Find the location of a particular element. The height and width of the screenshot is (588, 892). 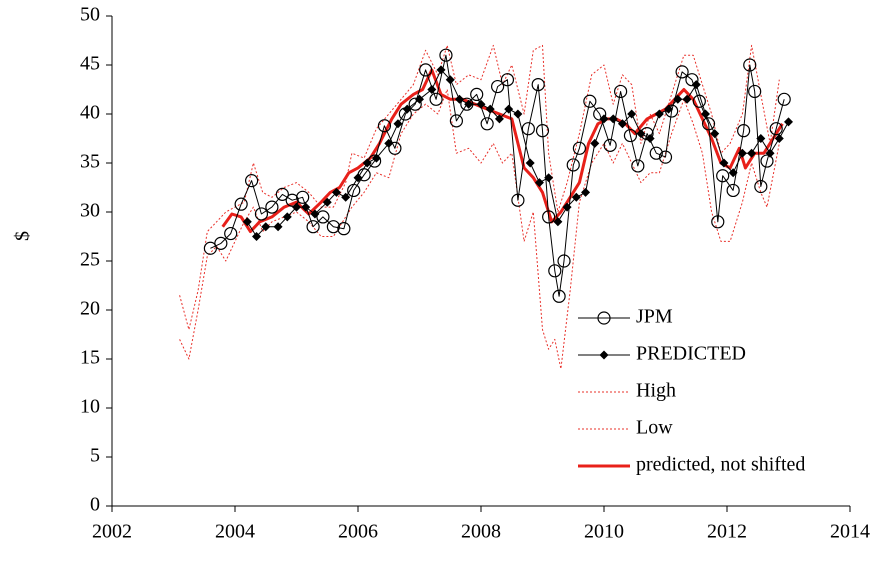

x-tick-label: 2004 is located at coordinates (235, 532).